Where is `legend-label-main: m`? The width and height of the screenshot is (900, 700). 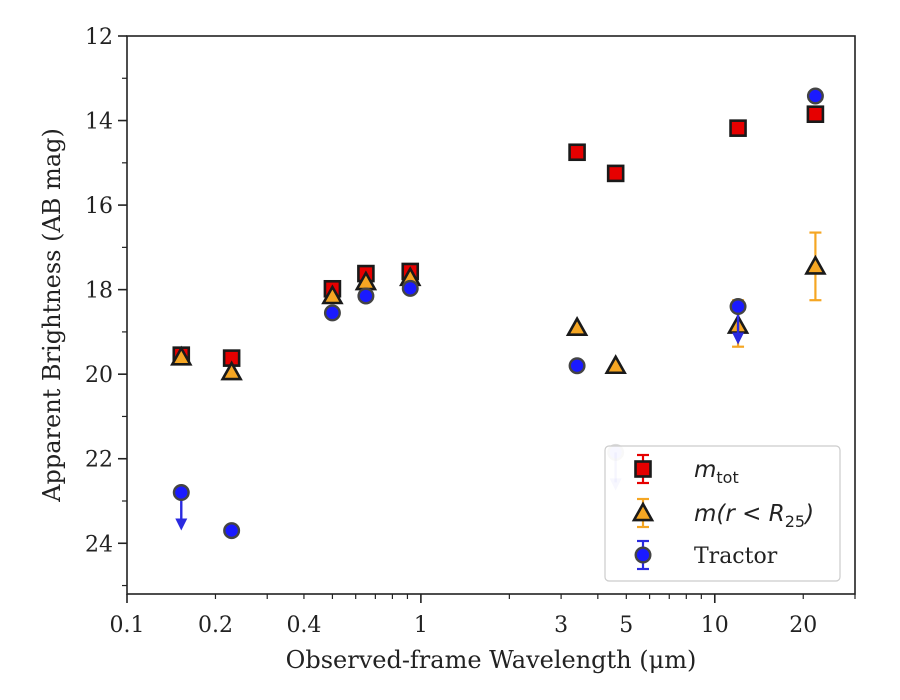
legend-label-main: m is located at coordinates (705, 470).